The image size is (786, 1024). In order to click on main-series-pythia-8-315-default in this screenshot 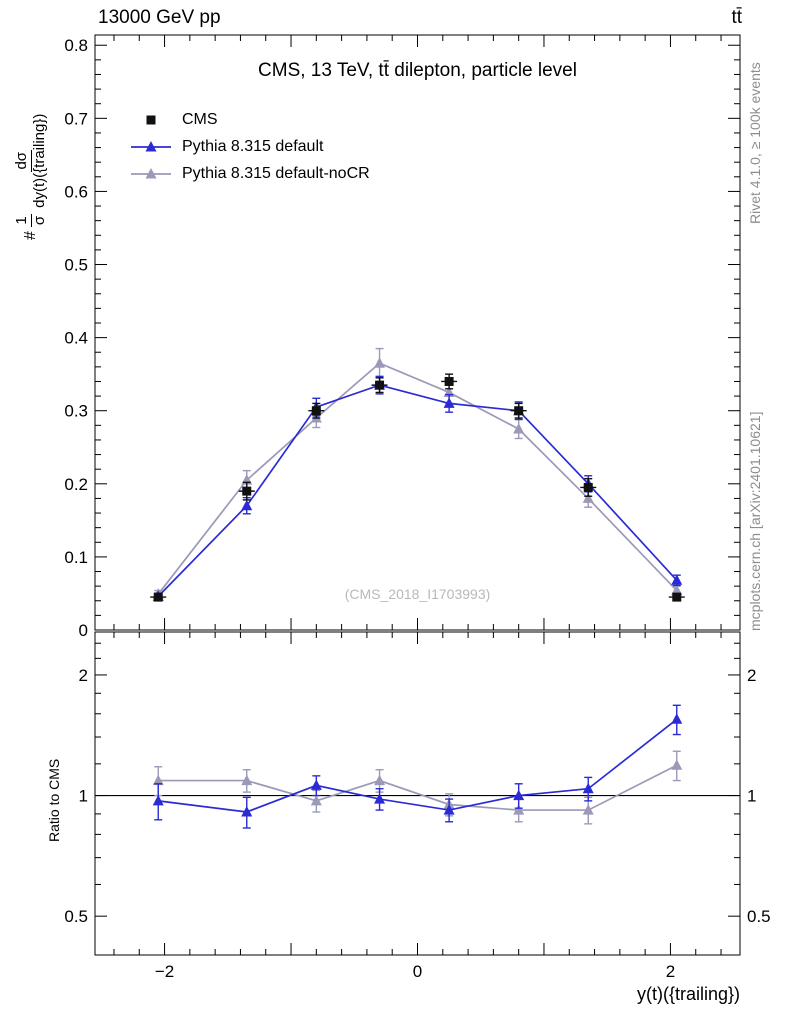, I will do `click(417, 488)`.